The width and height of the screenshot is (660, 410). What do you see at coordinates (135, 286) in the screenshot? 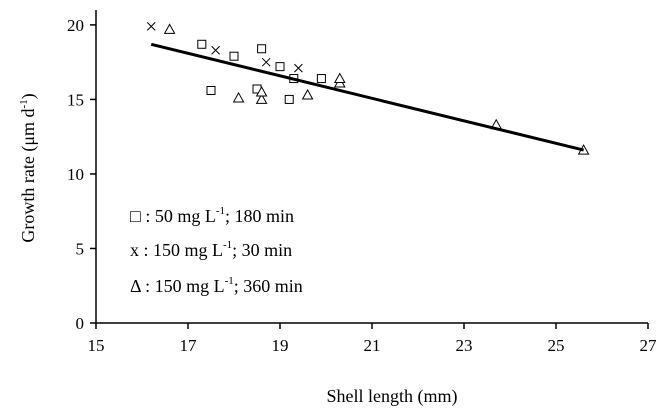
I see `legend-symbol: Δ` at bounding box center [135, 286].